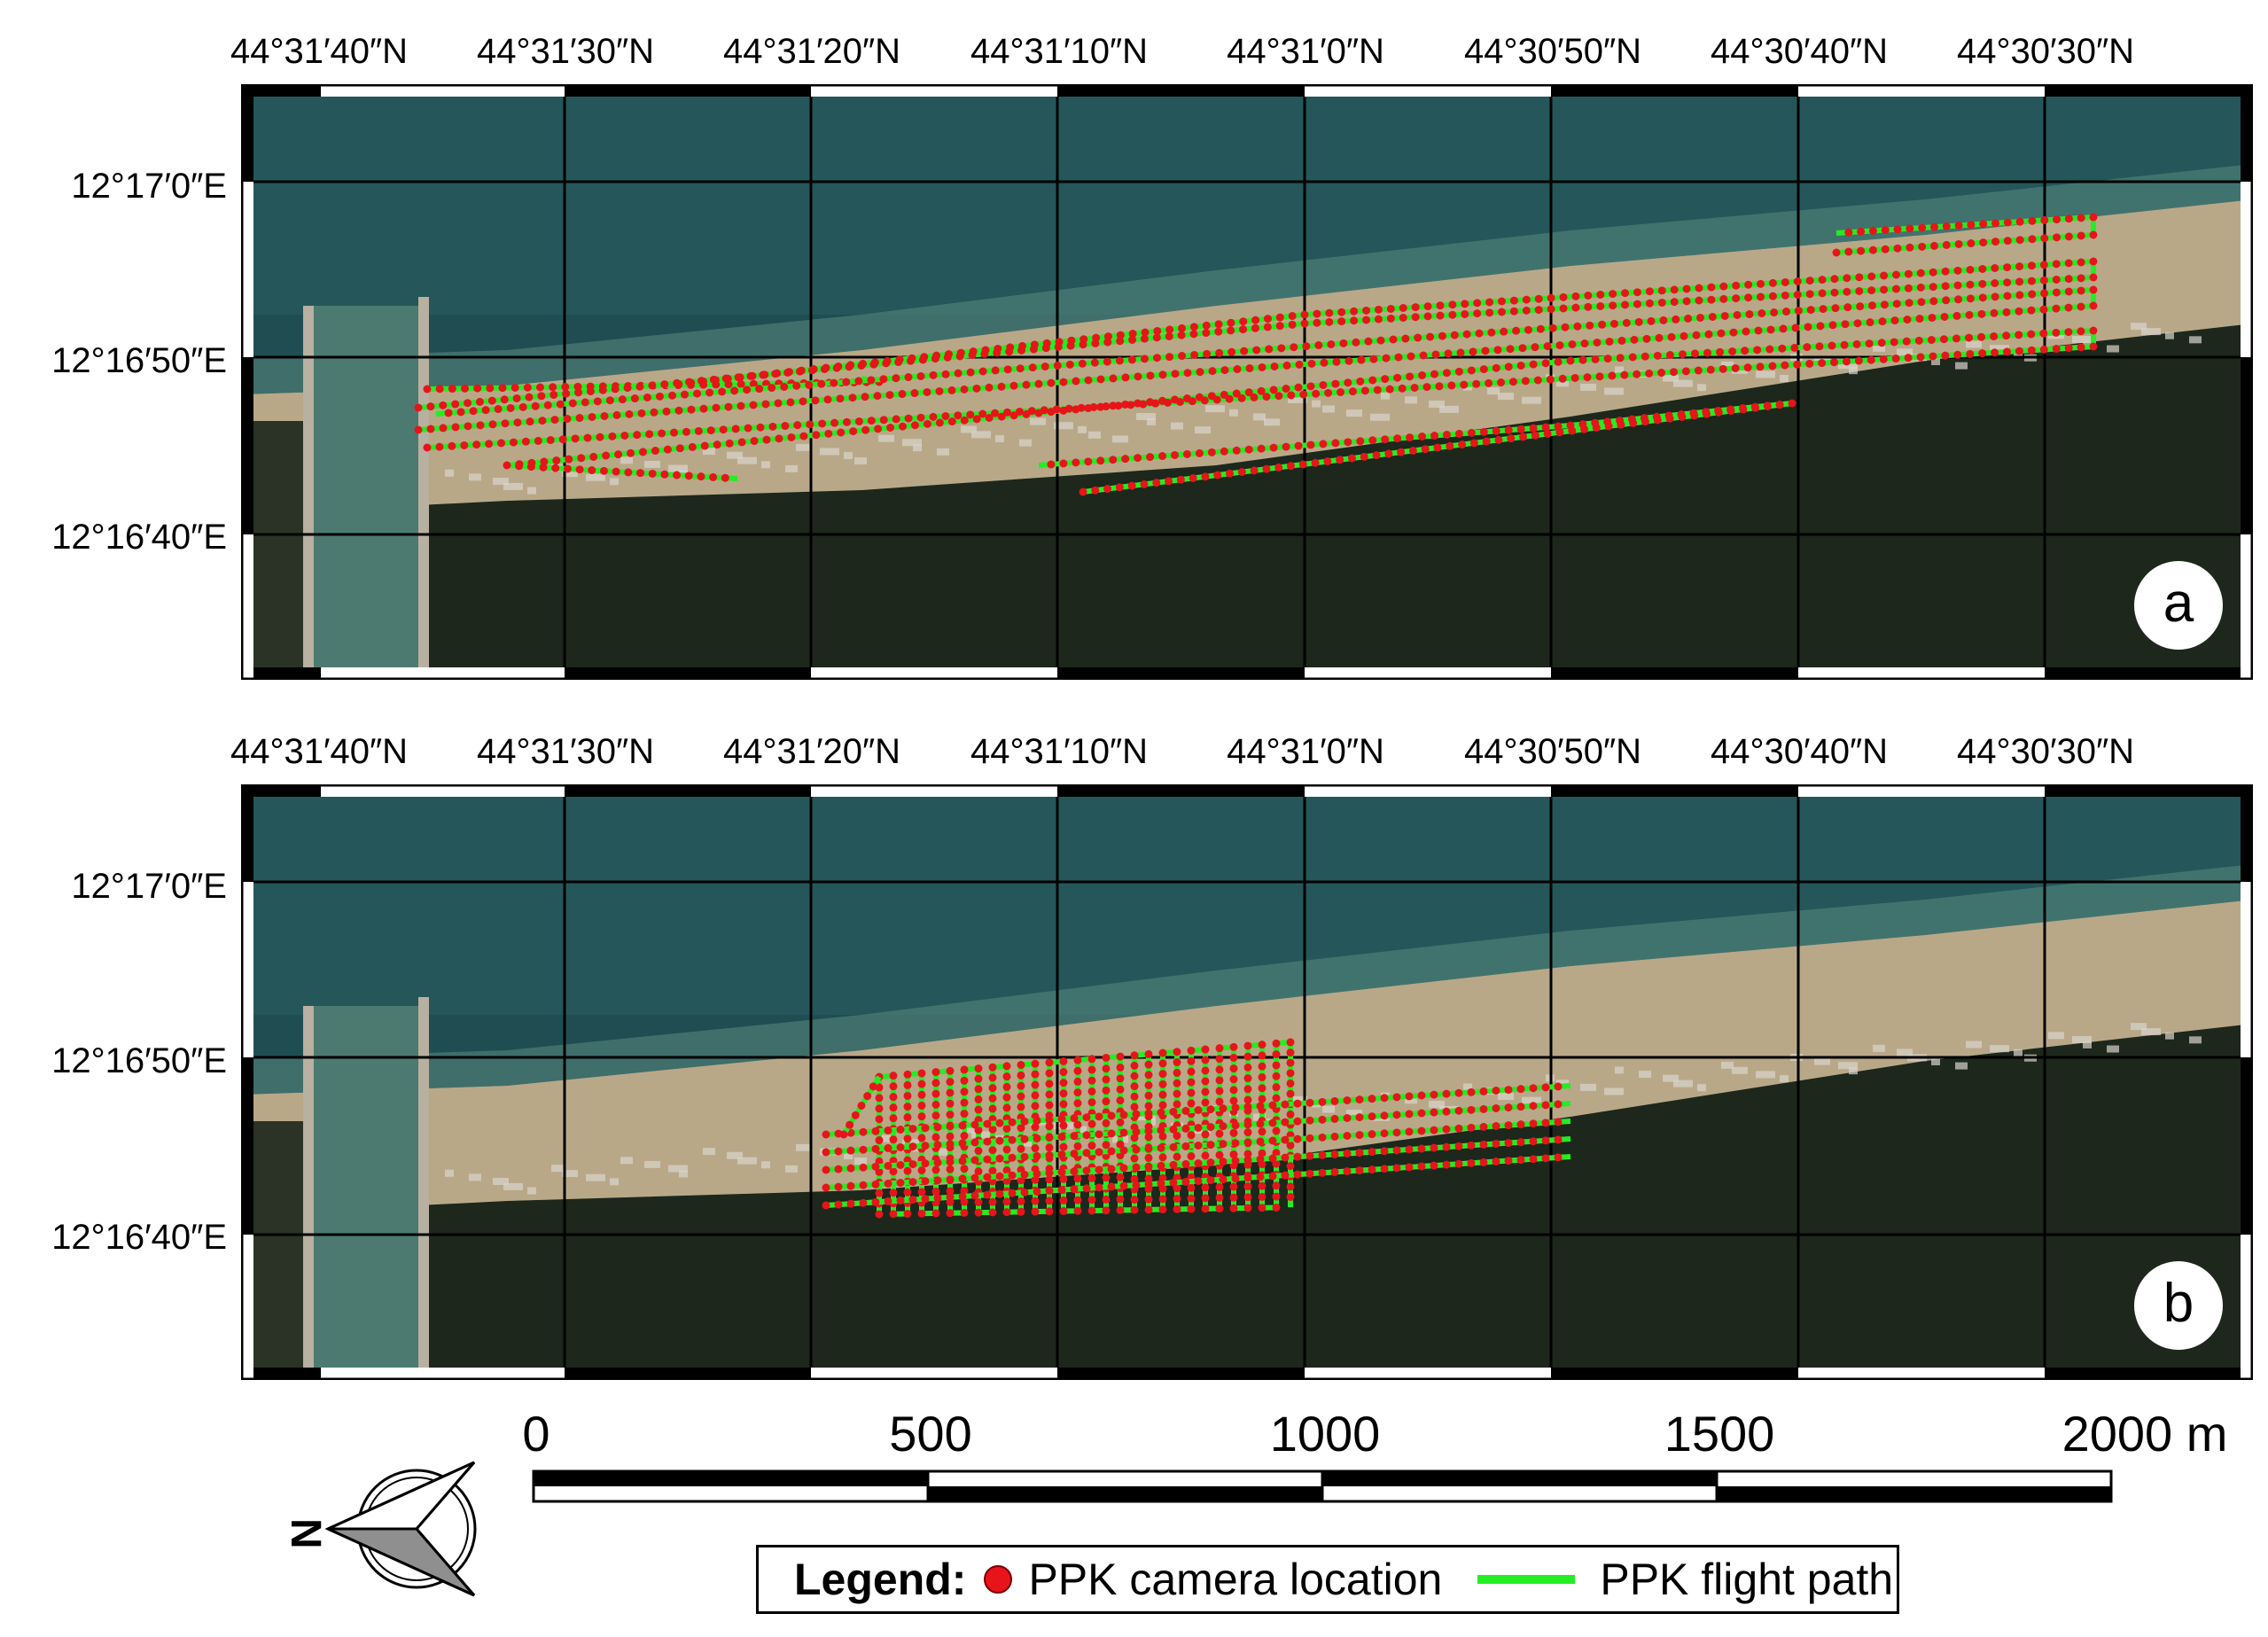  What do you see at coordinates (1197, 1128) in the screenshot?
I see `along-shore-line` at bounding box center [1197, 1128].